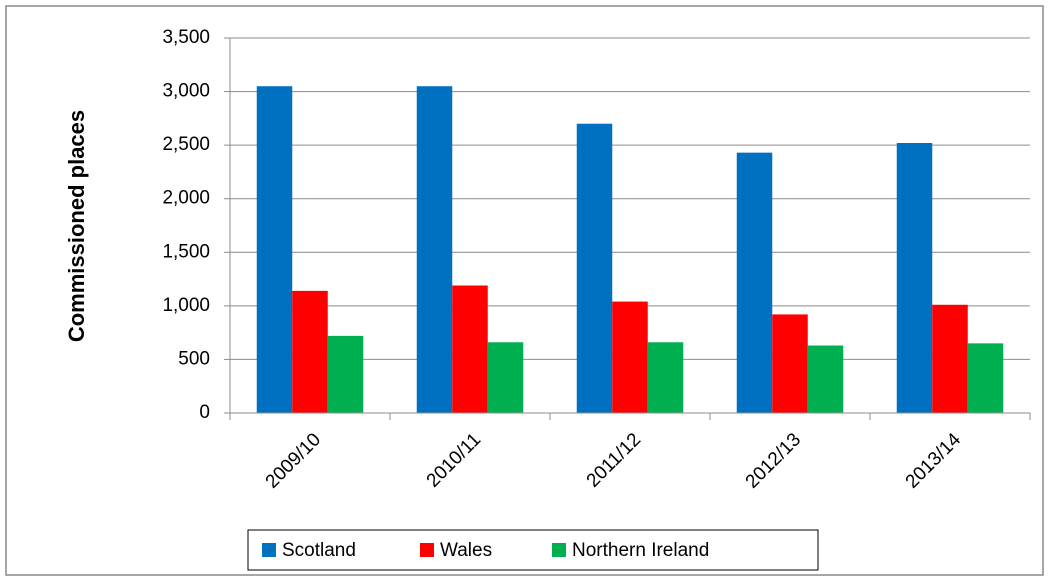  Describe the element at coordinates (533, 550) in the screenshot. I see `legend-box` at that location.